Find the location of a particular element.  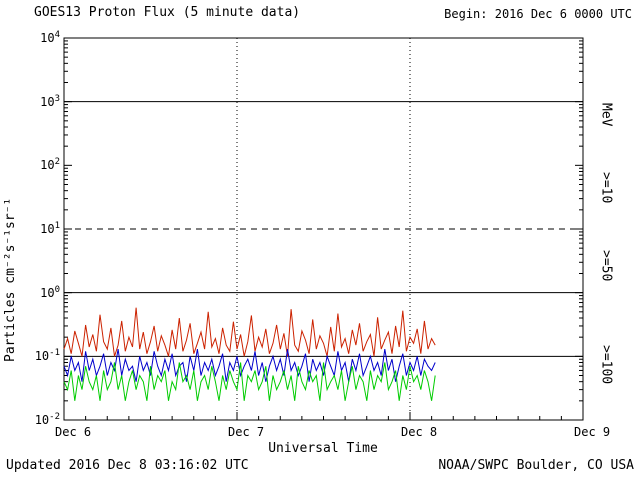

y-tick-label: 10-2 is located at coordinates (47, 419).